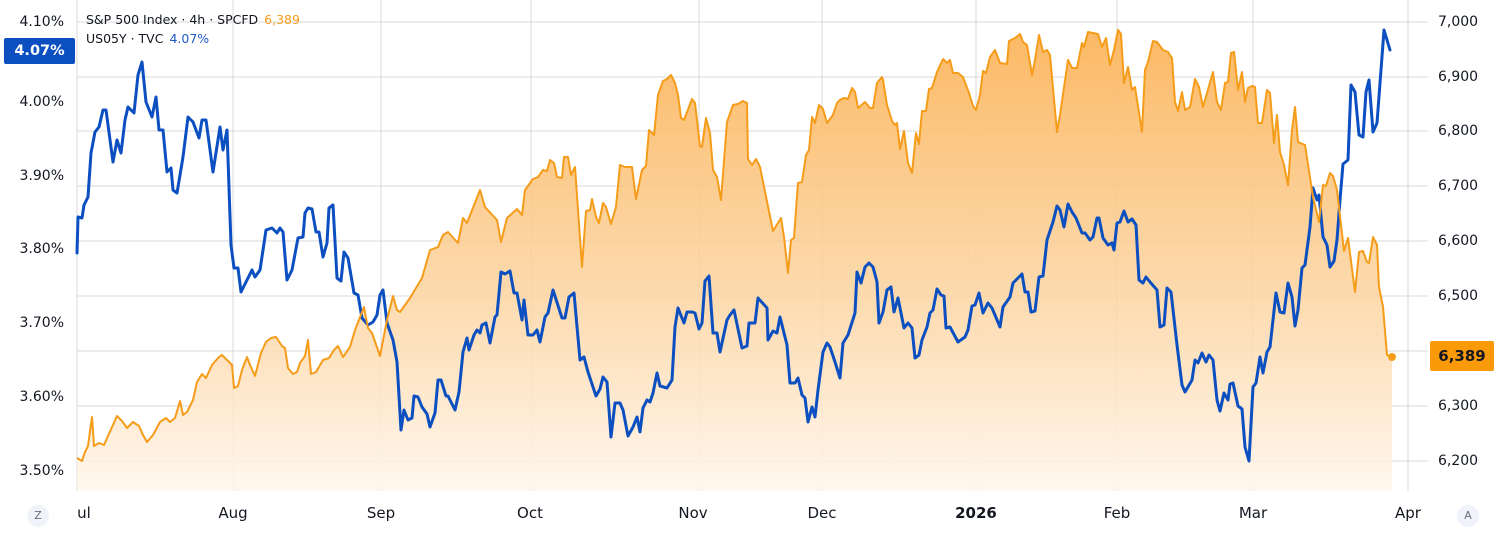 The height and width of the screenshot is (534, 1501). Describe the element at coordinates (693, 513) in the screenshot. I see `time-axis-tick-label: Nov` at that location.